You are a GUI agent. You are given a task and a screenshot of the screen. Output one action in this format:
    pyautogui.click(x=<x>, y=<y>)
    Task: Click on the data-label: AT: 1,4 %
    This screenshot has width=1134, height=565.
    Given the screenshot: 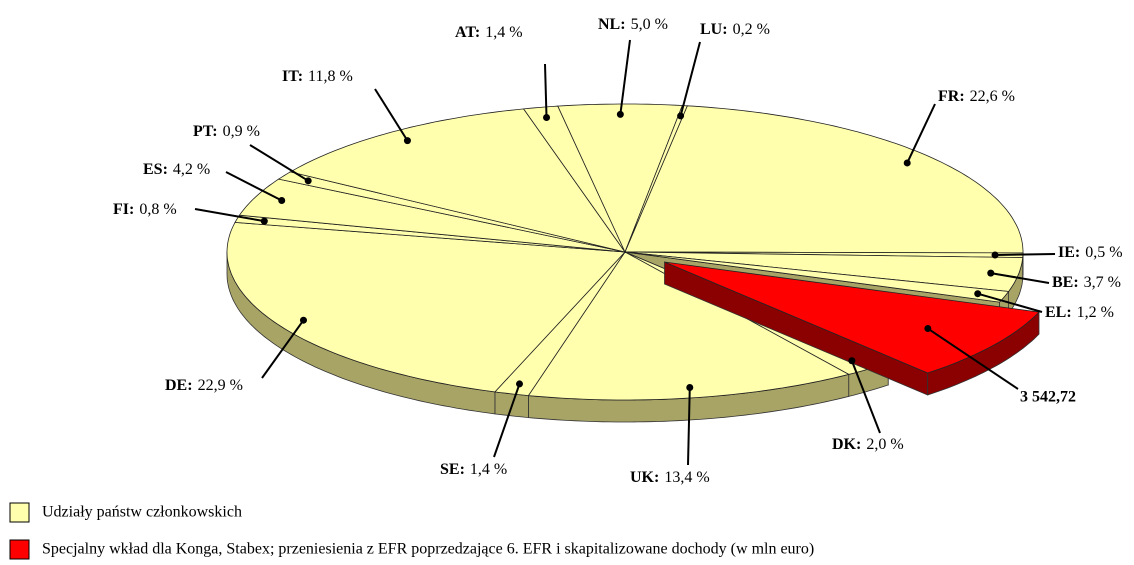 What is the action you would take?
    pyautogui.click(x=489, y=32)
    